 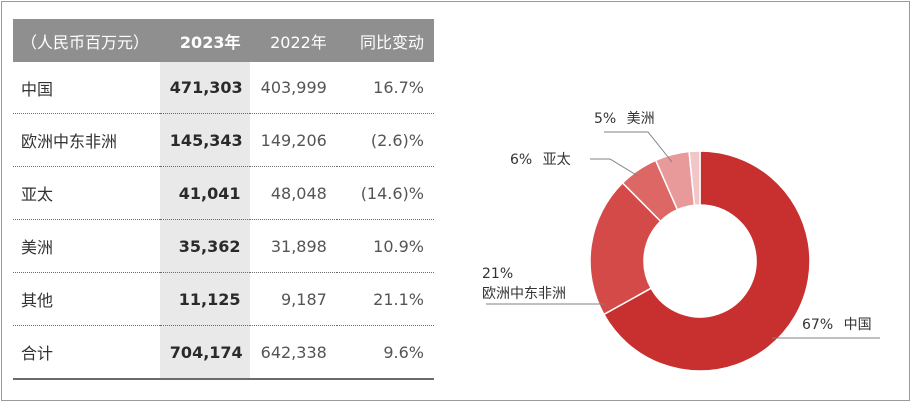 I want to click on label-apac: 6% 亚太, so click(x=540, y=160).